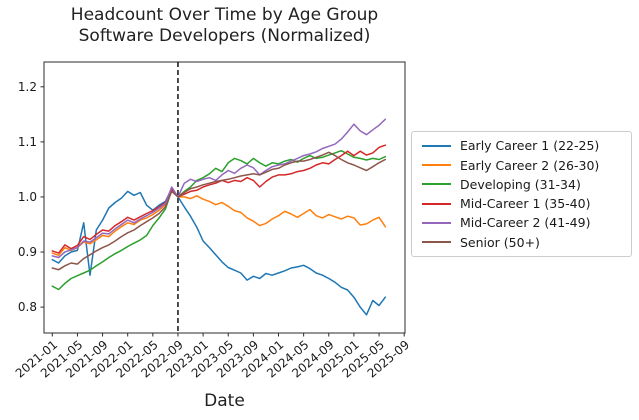  What do you see at coordinates (224, 15) in the screenshot?
I see `chart-title-line1: Headcount Over Time by Age Group` at bounding box center [224, 15].